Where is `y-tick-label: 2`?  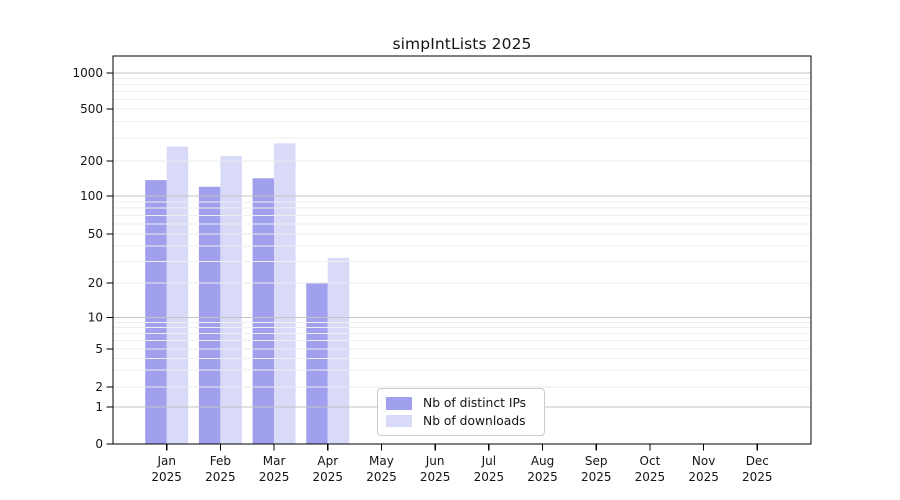
y-tick-label: 2 is located at coordinates (99, 387).